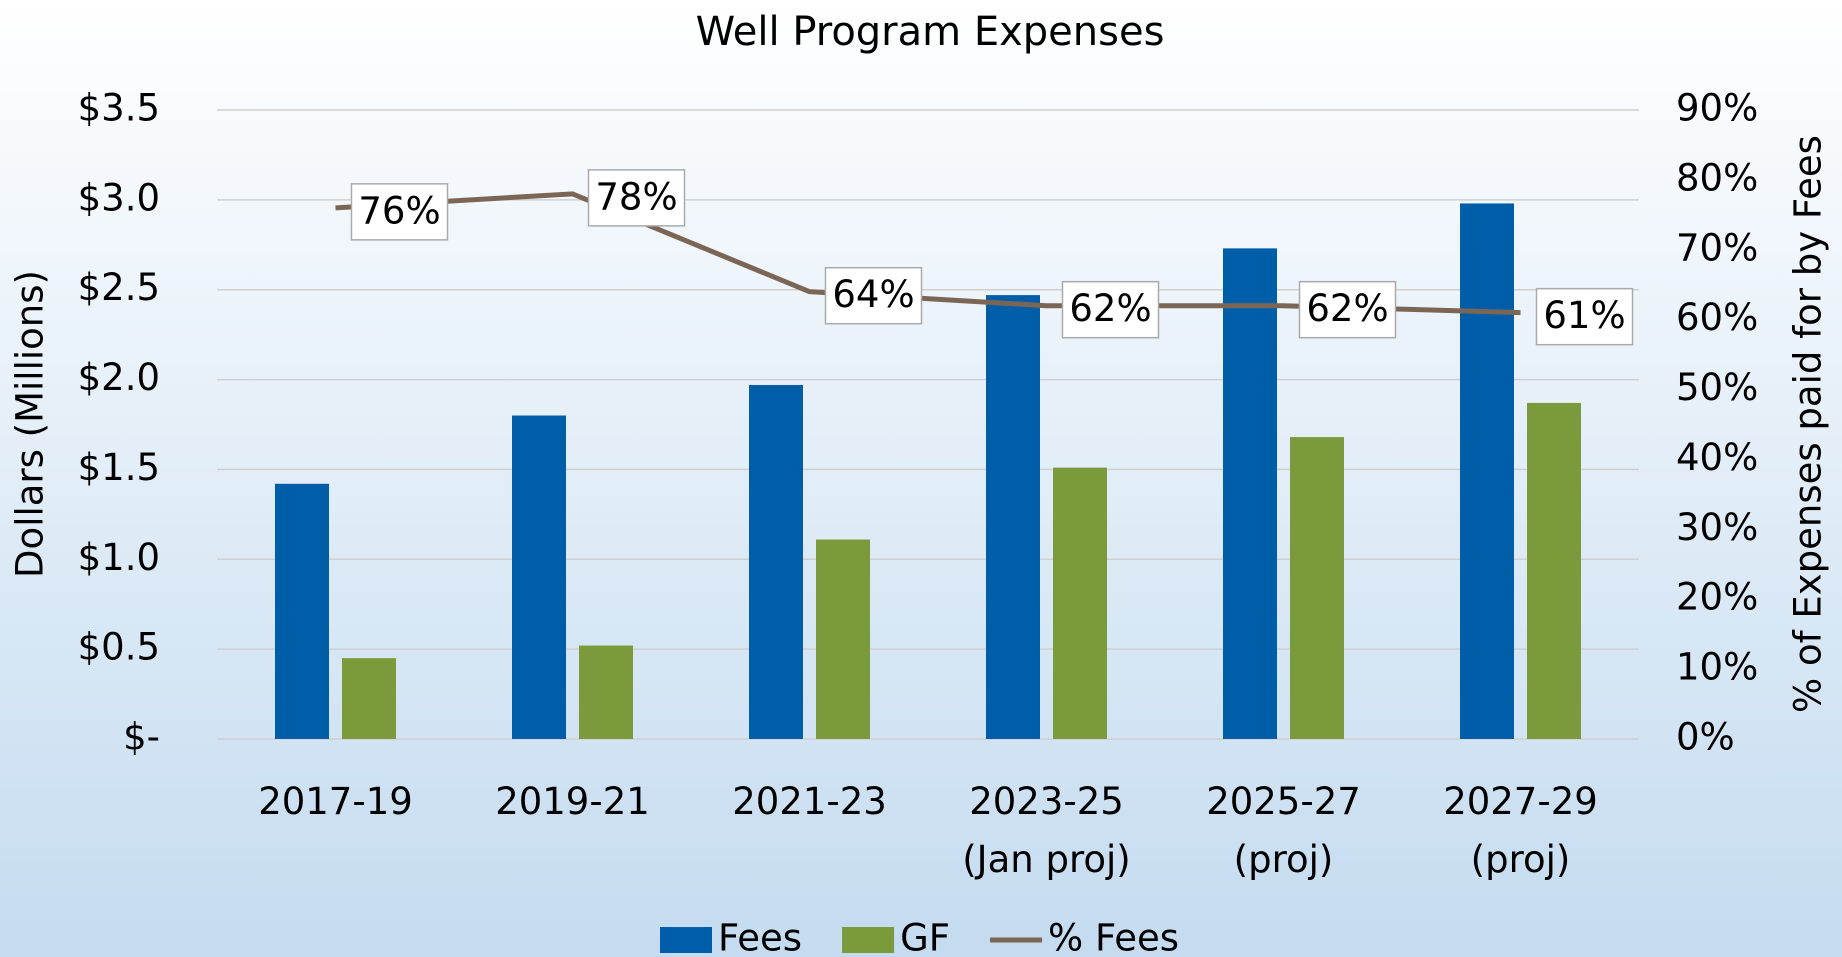  I want to click on x-tick-line: 2019-21, so click(572, 801).